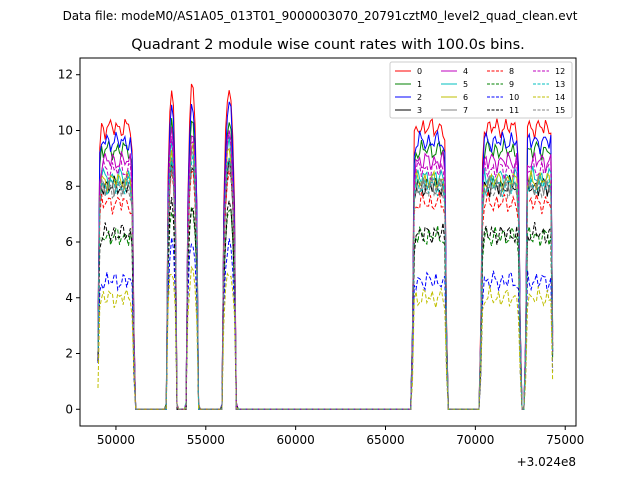  I want to click on legend-label-15: 15, so click(560, 110).